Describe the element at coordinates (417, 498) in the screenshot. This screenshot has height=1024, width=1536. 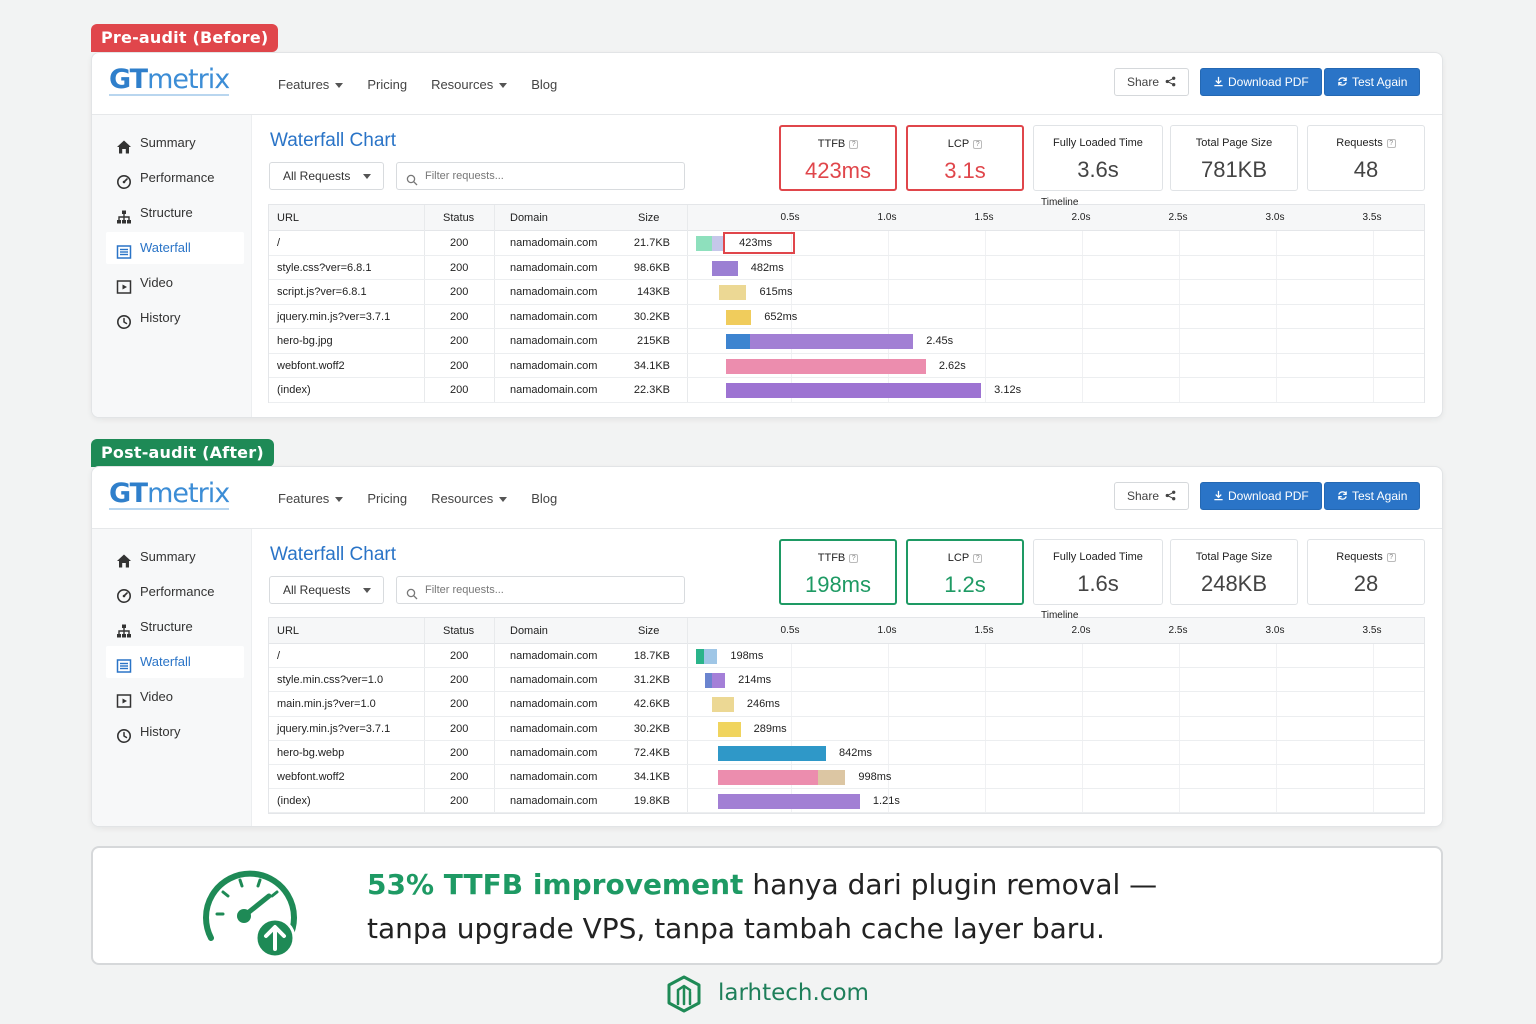
I see `main-nav: Features Pricing Resources Blog` at that location.